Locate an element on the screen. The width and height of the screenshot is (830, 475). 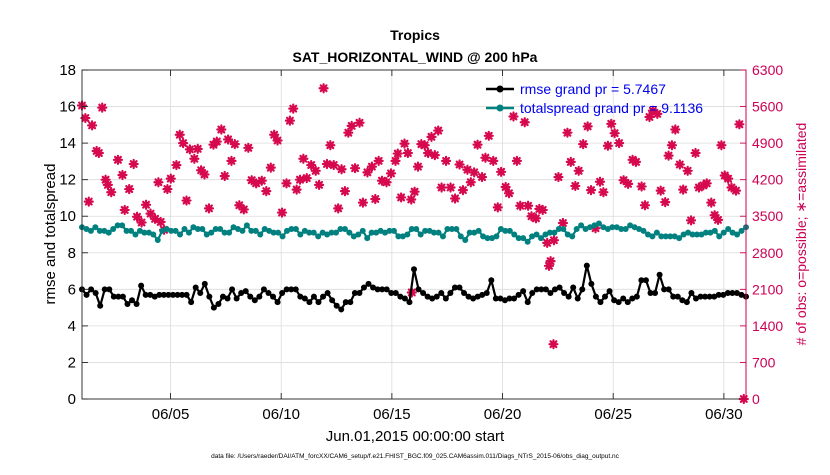
totalspread-series is located at coordinates (414, 232).